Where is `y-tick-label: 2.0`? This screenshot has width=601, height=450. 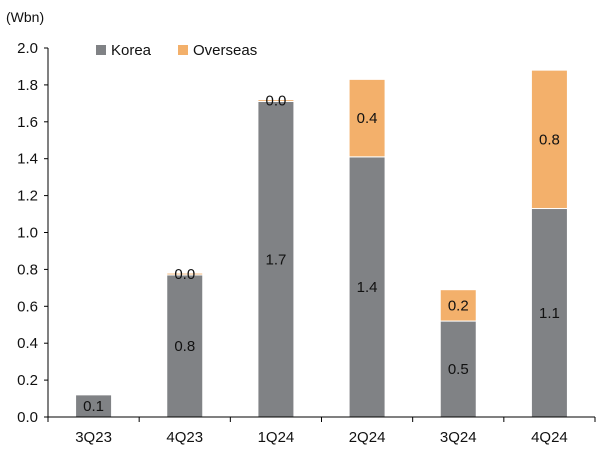 y-tick-label: 2.0 is located at coordinates (27, 48).